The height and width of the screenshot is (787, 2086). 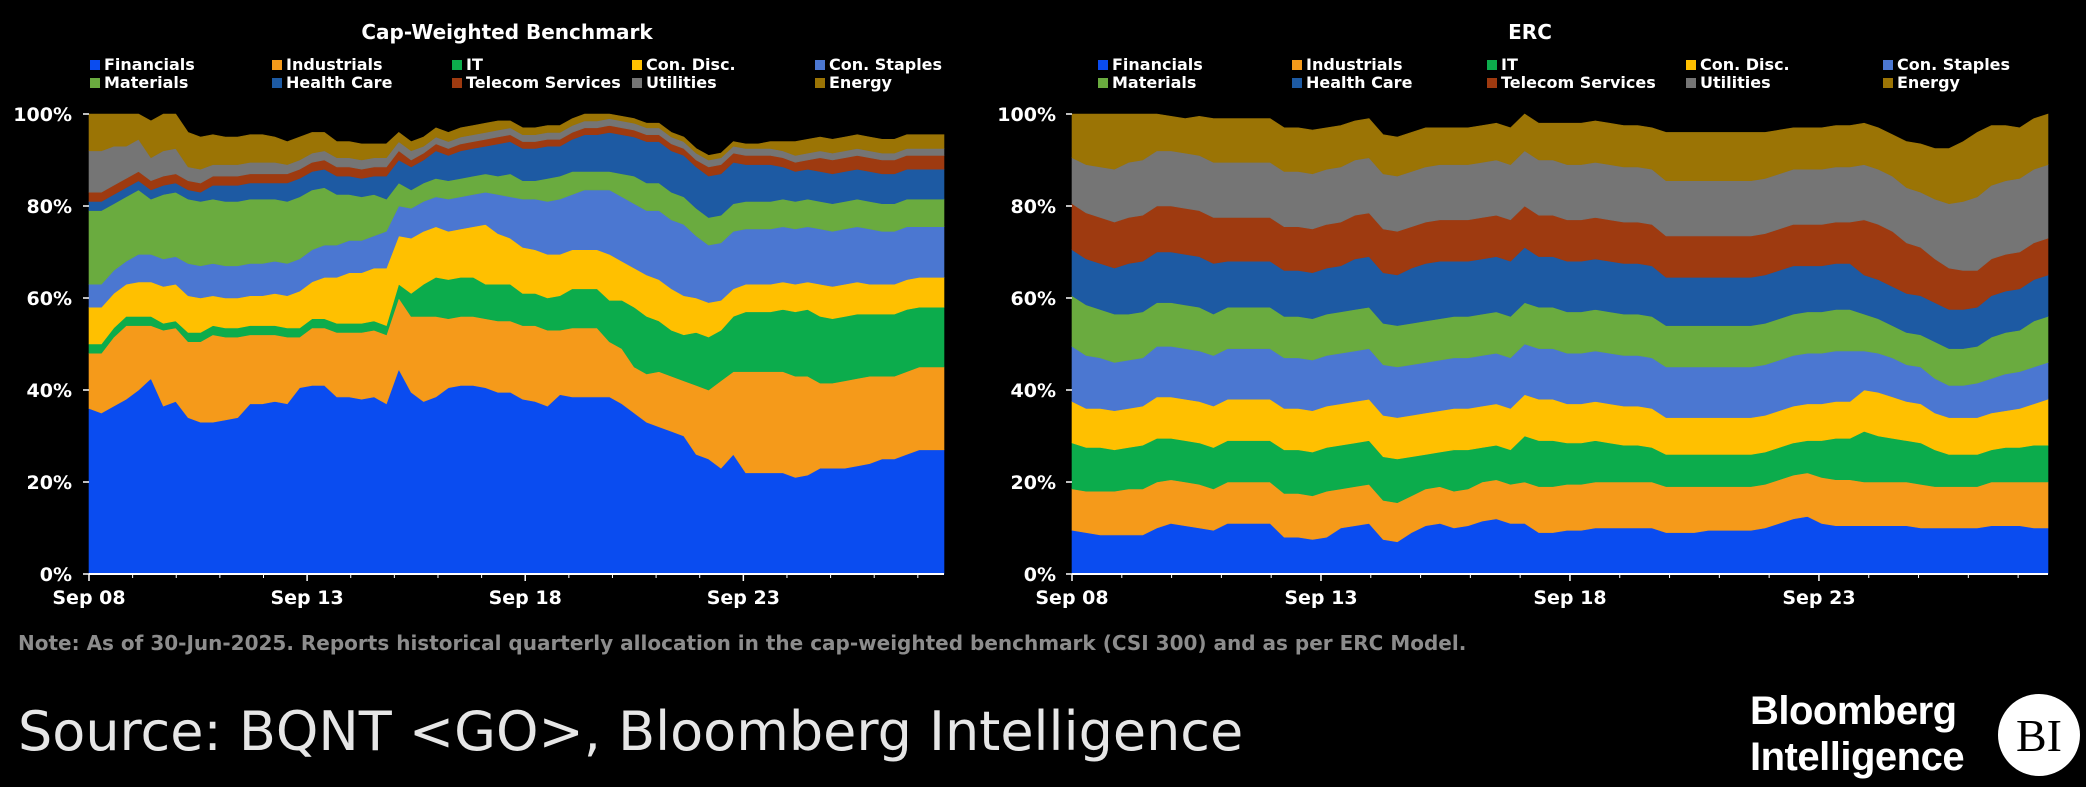 I want to click on chart-title: ERC, so click(x=1530, y=32).